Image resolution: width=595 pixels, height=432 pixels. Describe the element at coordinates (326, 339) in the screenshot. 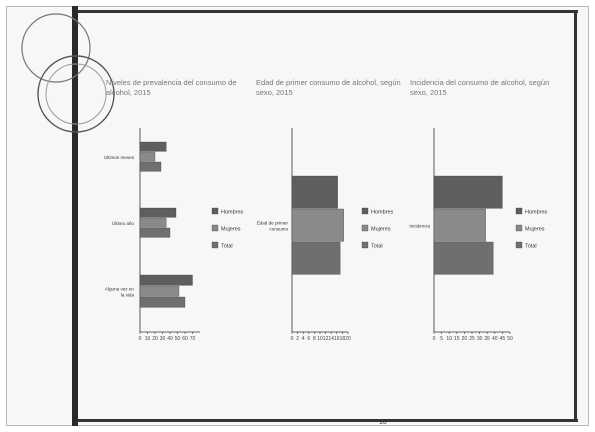

I see `chart-2-x-tick-label: 12` at that location.